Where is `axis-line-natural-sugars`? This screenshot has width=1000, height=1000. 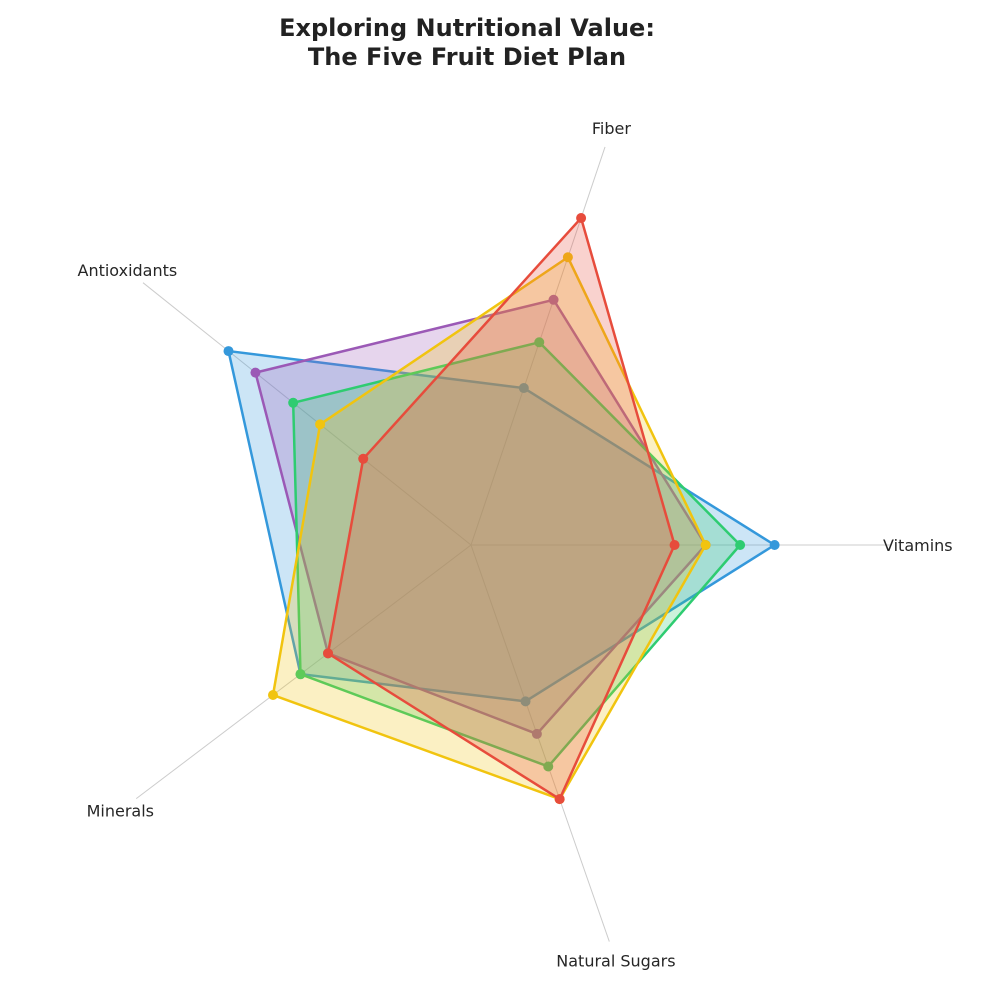
axis-line-natural-sugars is located at coordinates (540, 743).